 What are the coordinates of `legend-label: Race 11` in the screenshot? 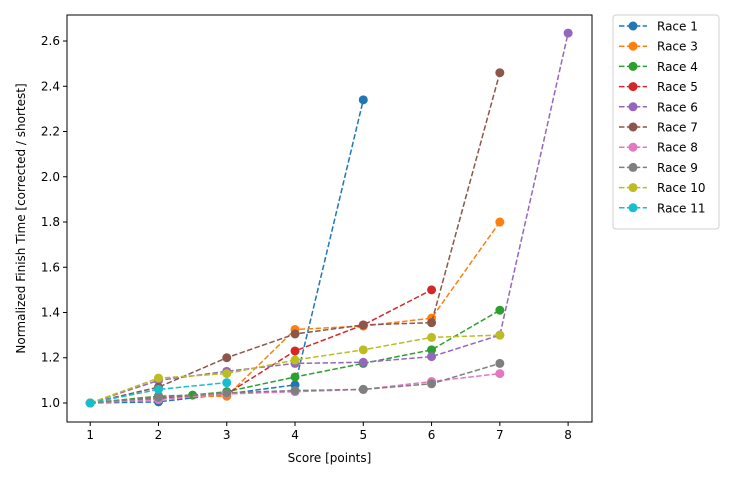 It's located at (681, 208).